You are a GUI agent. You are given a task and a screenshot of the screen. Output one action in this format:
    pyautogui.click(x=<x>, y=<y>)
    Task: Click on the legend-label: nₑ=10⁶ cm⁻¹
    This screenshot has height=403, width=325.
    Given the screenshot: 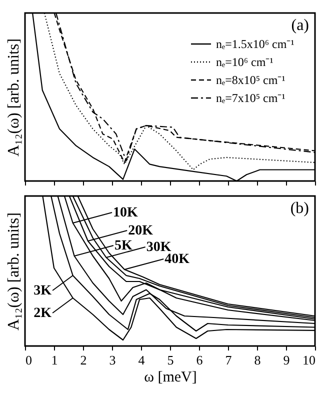 What is the action you would take?
    pyautogui.click(x=245, y=62)
    